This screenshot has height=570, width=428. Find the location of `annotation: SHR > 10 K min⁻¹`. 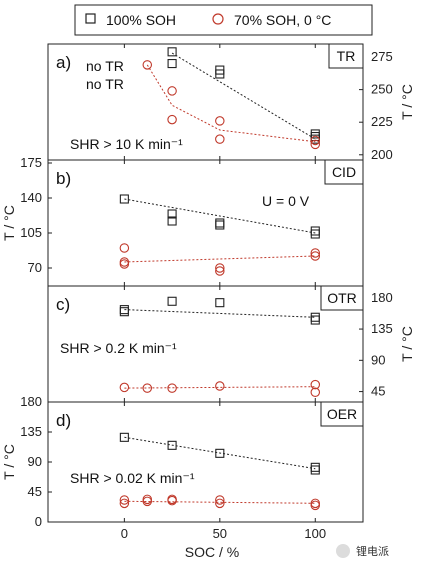

annotation: SHR > 10 K min⁻¹ is located at coordinates (126, 144).